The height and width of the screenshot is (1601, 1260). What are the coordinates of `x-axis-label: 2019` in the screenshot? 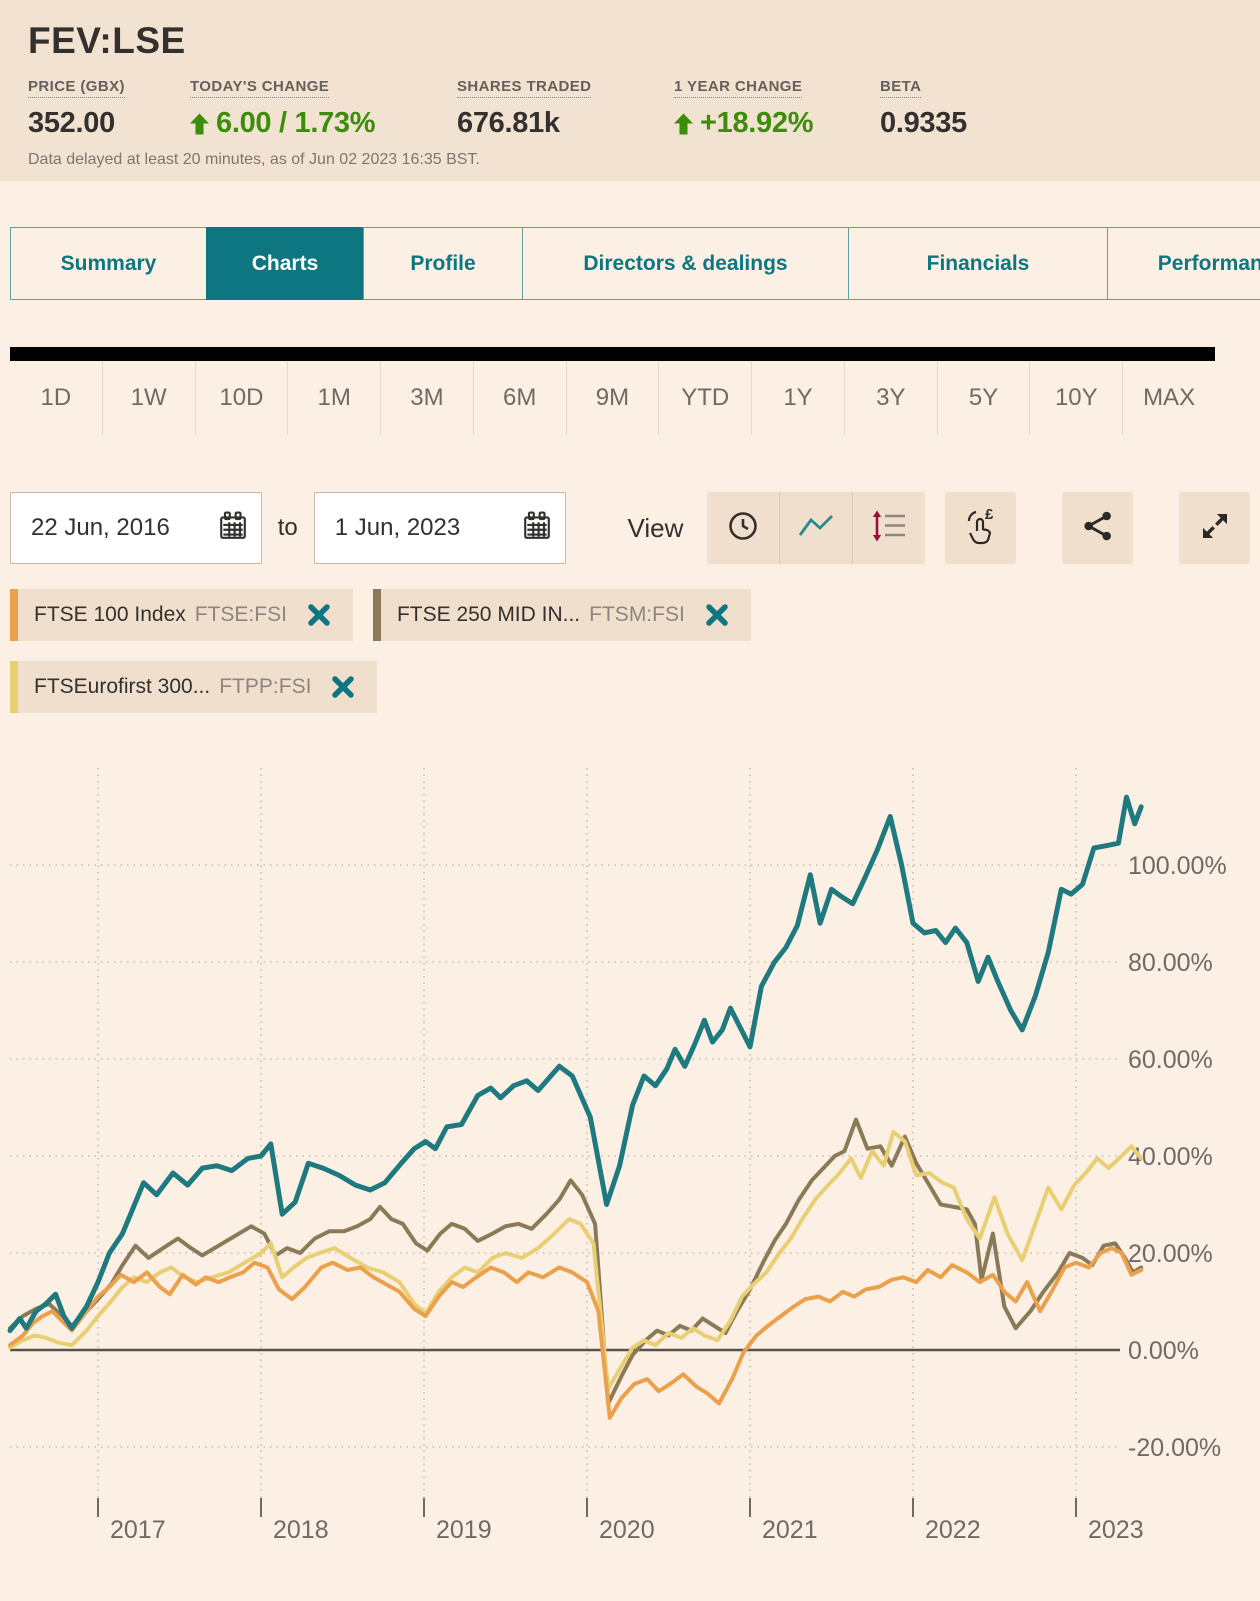 It's located at (464, 1530).